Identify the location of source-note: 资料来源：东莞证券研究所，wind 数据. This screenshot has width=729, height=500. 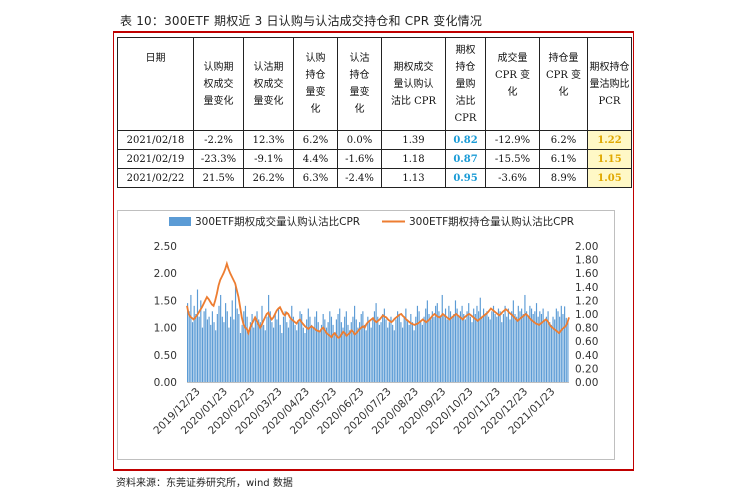
(204, 483).